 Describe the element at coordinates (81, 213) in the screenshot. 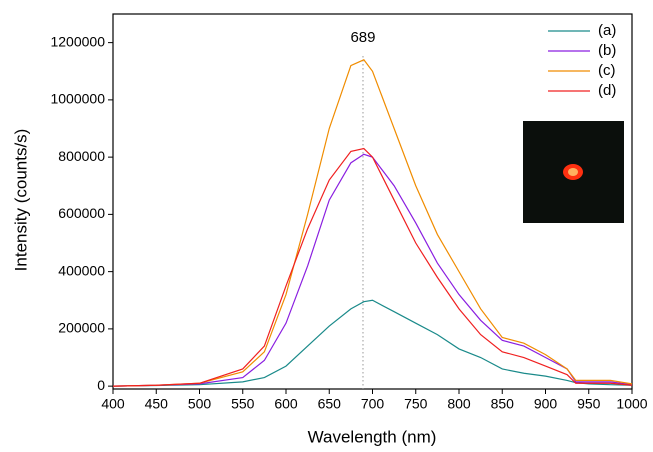

I see `y-tick-label: 600000` at that location.